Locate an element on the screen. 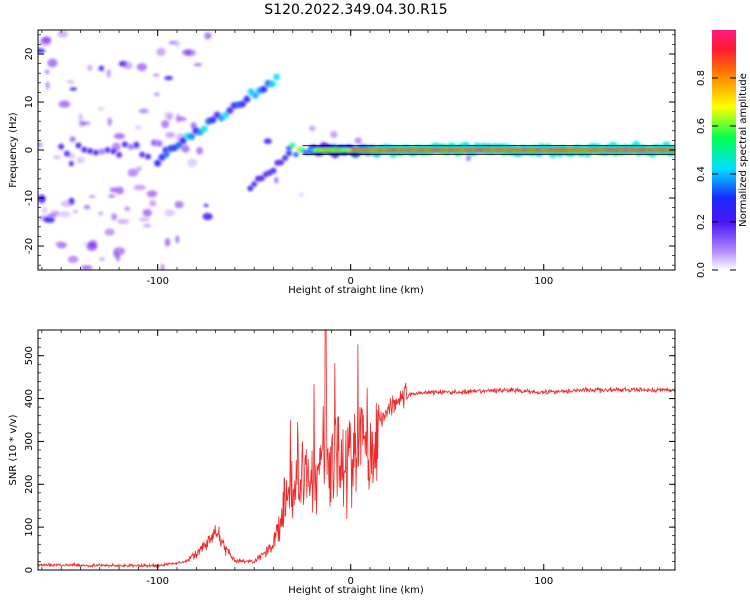 This screenshot has width=750, height=600. y-tick-label: -10 is located at coordinates (29, 198).